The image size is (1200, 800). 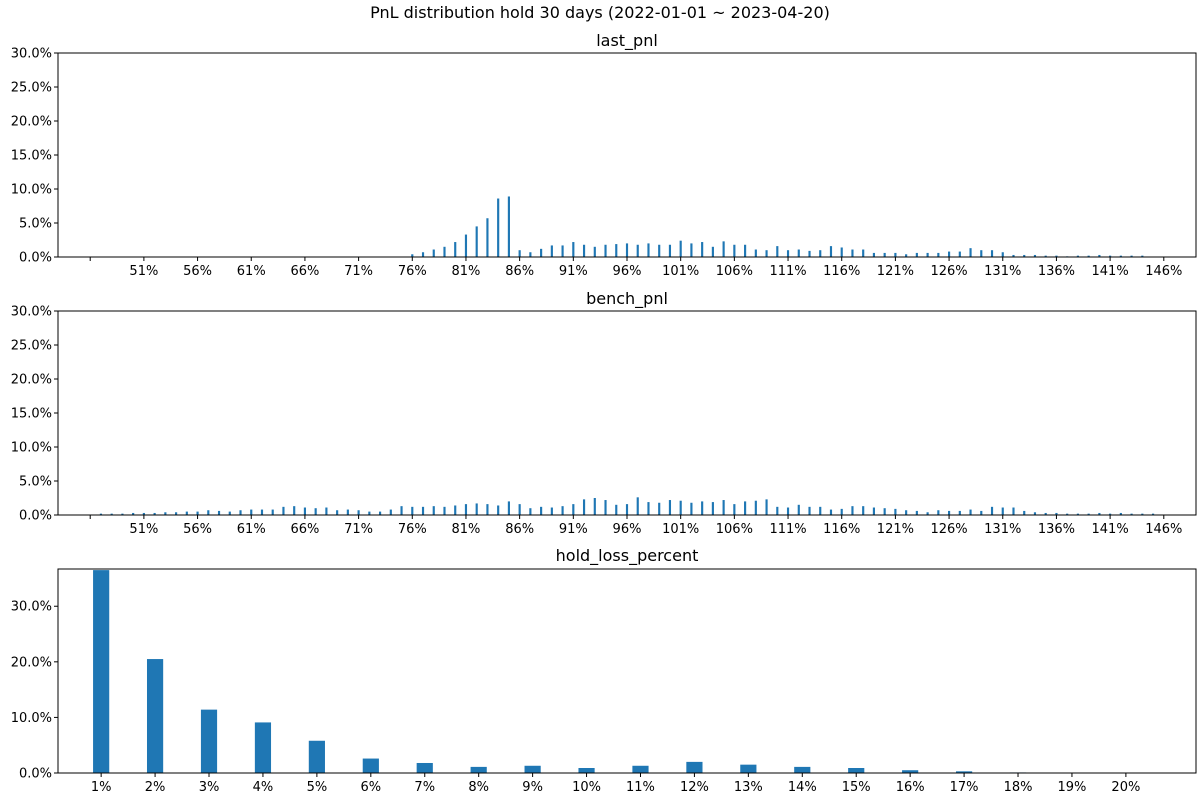 What do you see at coordinates (101, 787) in the screenshot?
I see `x-tick-label: 1%` at bounding box center [101, 787].